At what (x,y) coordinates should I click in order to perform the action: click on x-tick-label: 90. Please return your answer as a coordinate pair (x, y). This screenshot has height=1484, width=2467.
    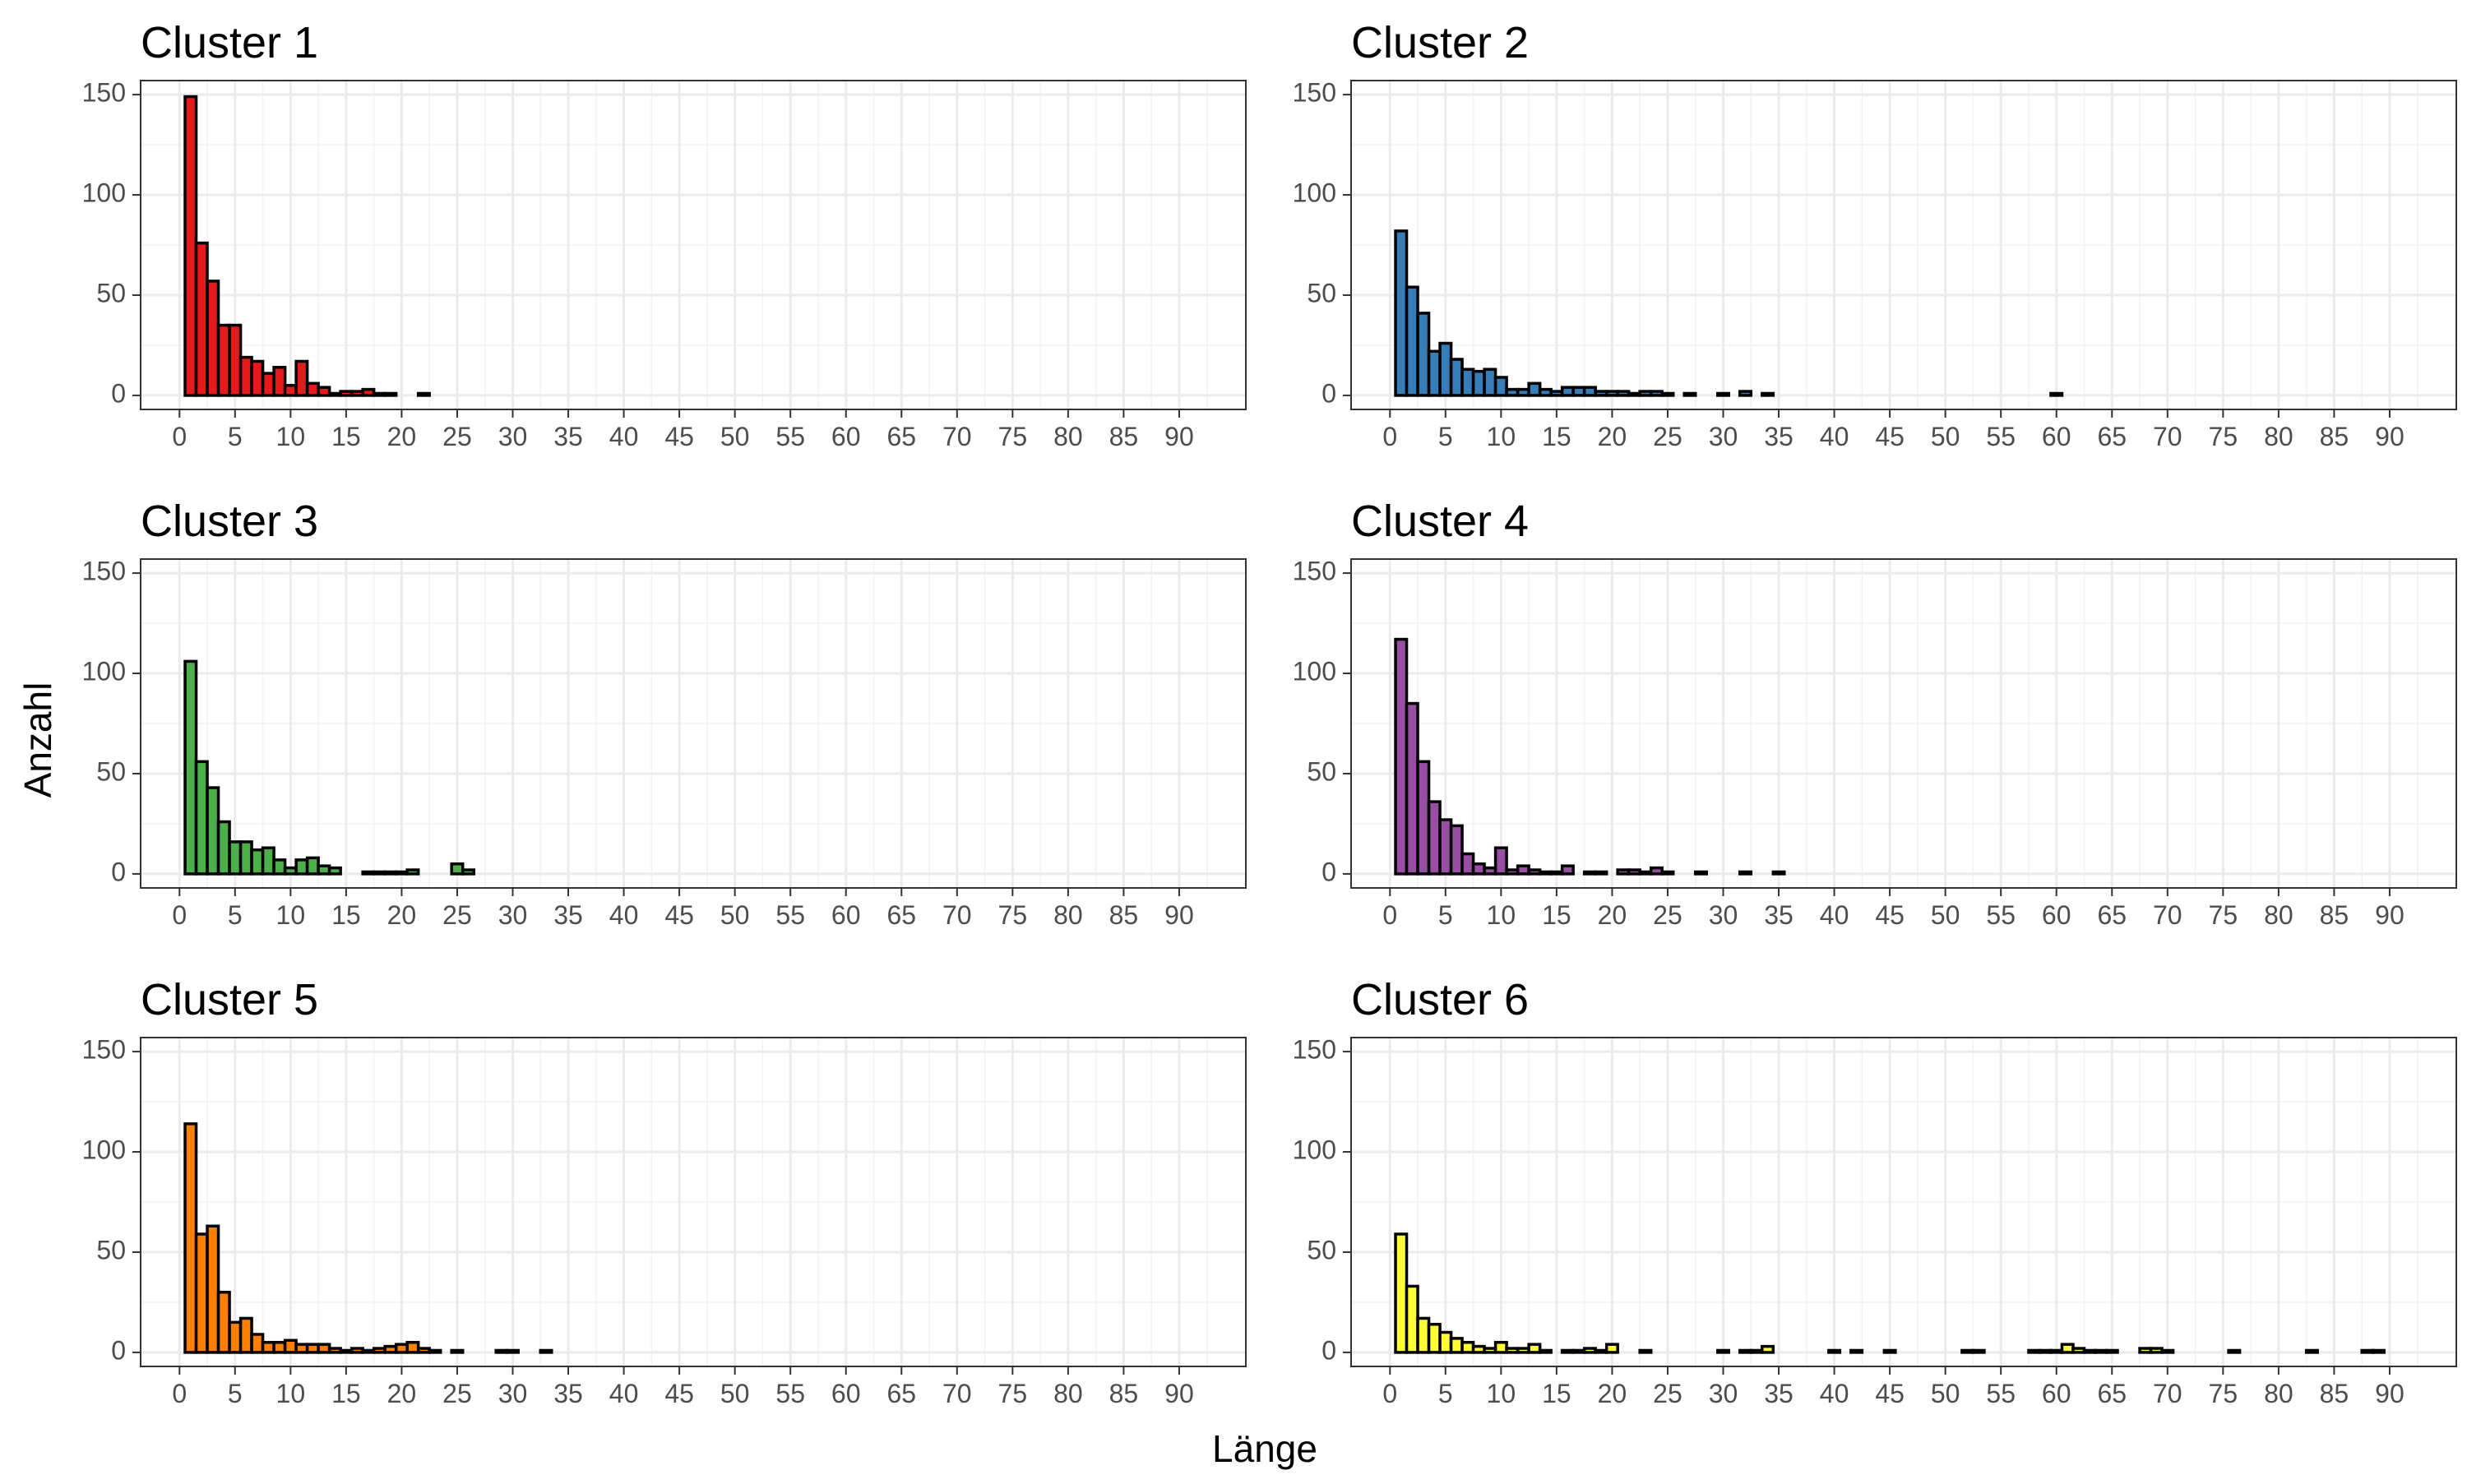
    Looking at the image, I should click on (1179, 1393).